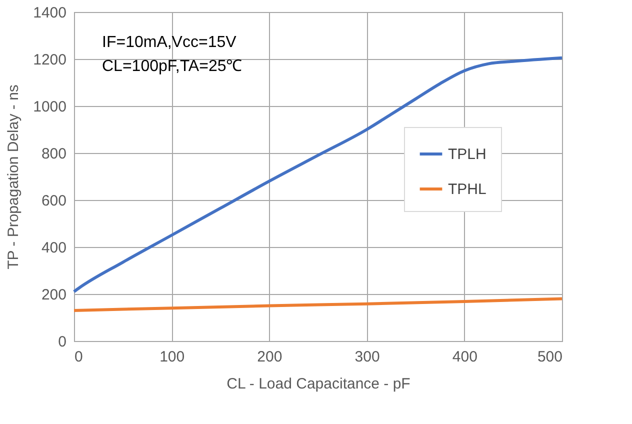 This screenshot has width=632, height=424. Describe the element at coordinates (172, 66) in the screenshot. I see `annotation: CL=100pF,TA=25℃` at that location.